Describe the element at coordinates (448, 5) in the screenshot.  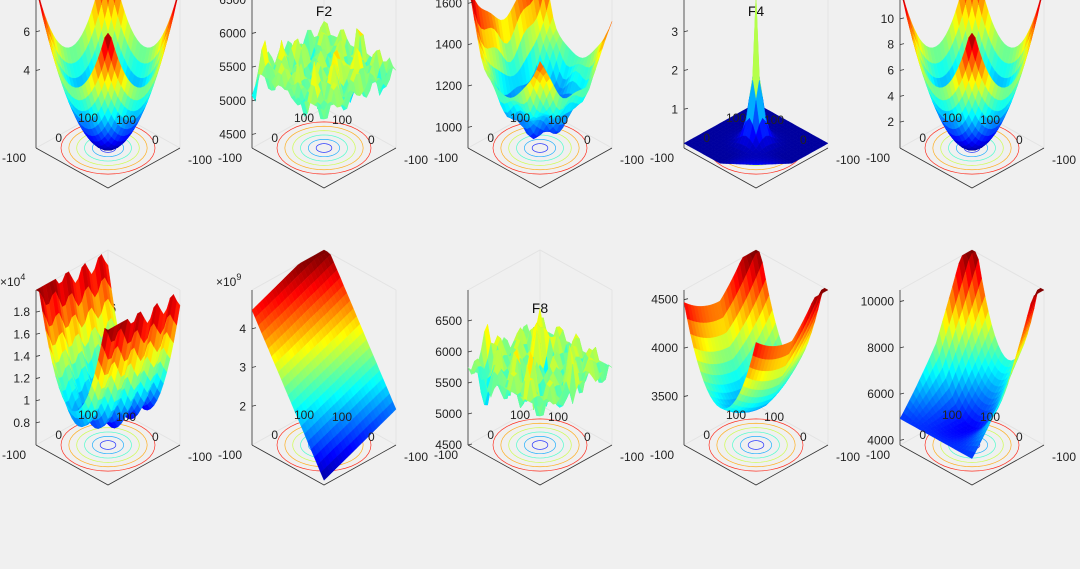
I see `z-tick-label: 1600` at that location.